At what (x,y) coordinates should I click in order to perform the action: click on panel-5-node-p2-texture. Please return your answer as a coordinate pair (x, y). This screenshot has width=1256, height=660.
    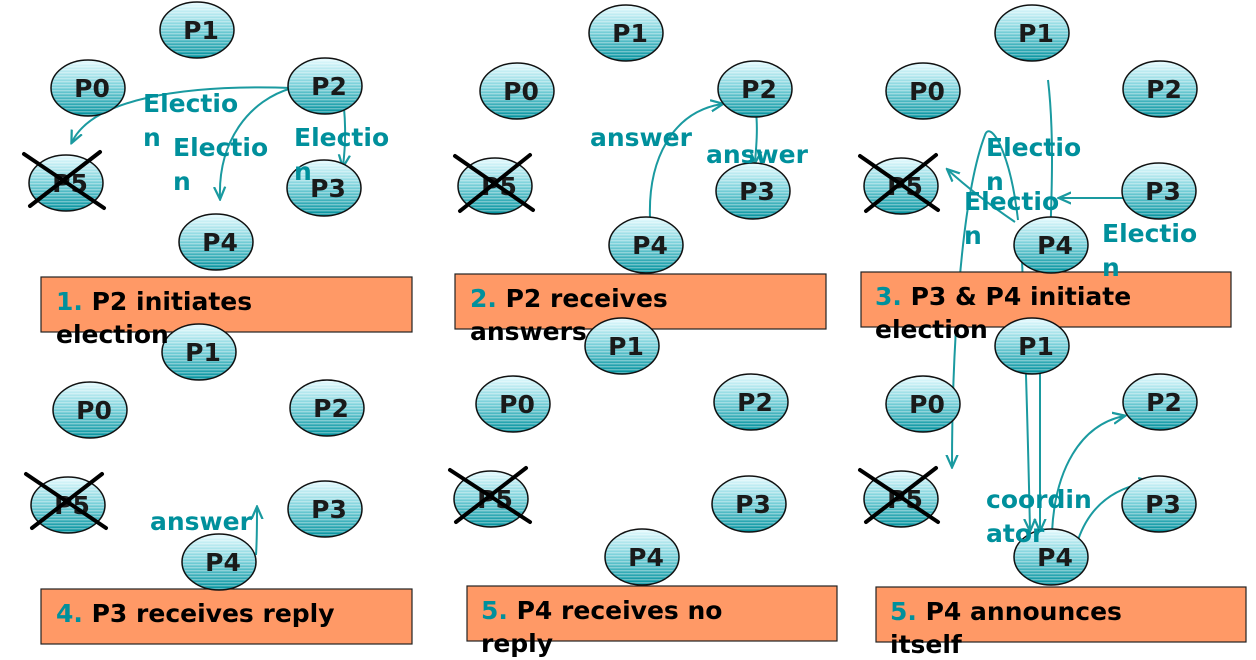
    Looking at the image, I should click on (751, 402).